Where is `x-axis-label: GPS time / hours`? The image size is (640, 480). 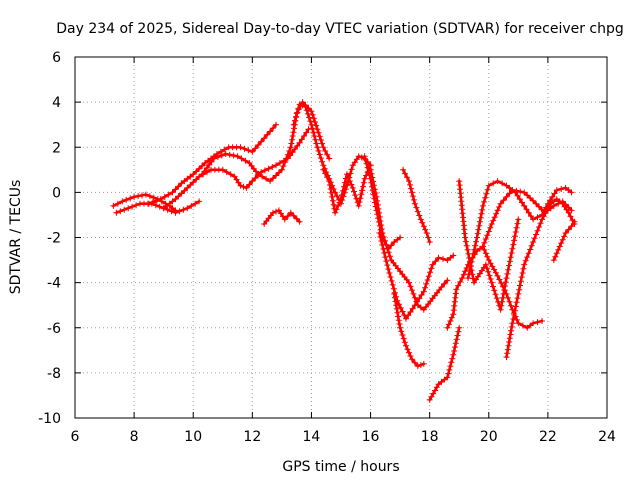
x-axis-label: GPS time / hours is located at coordinates (340, 467).